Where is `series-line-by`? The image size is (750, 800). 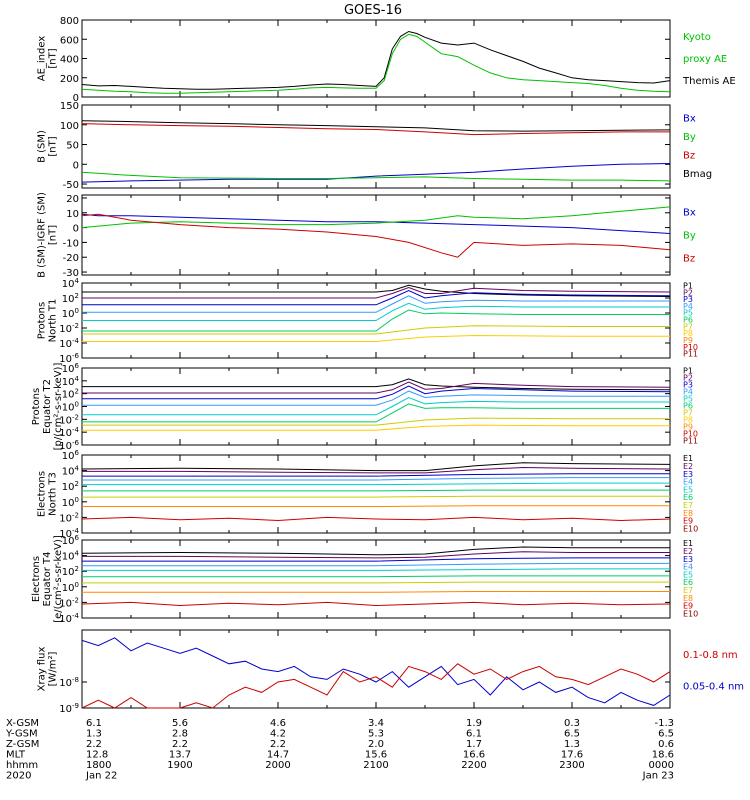
series-line-by is located at coordinates (376, 176).